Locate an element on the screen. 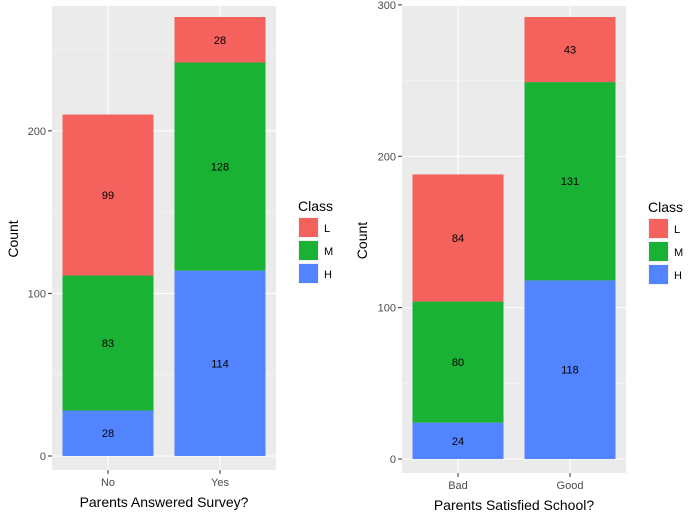  data-label: 128 is located at coordinates (220, 168).